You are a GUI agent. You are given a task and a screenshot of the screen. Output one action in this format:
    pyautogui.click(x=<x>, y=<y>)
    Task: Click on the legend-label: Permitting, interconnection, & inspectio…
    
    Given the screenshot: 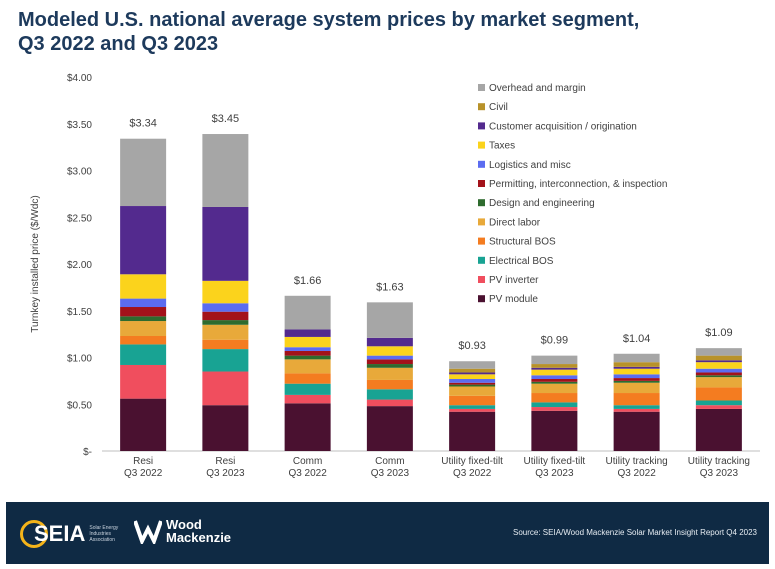 What is the action you would take?
    pyautogui.click(x=578, y=184)
    